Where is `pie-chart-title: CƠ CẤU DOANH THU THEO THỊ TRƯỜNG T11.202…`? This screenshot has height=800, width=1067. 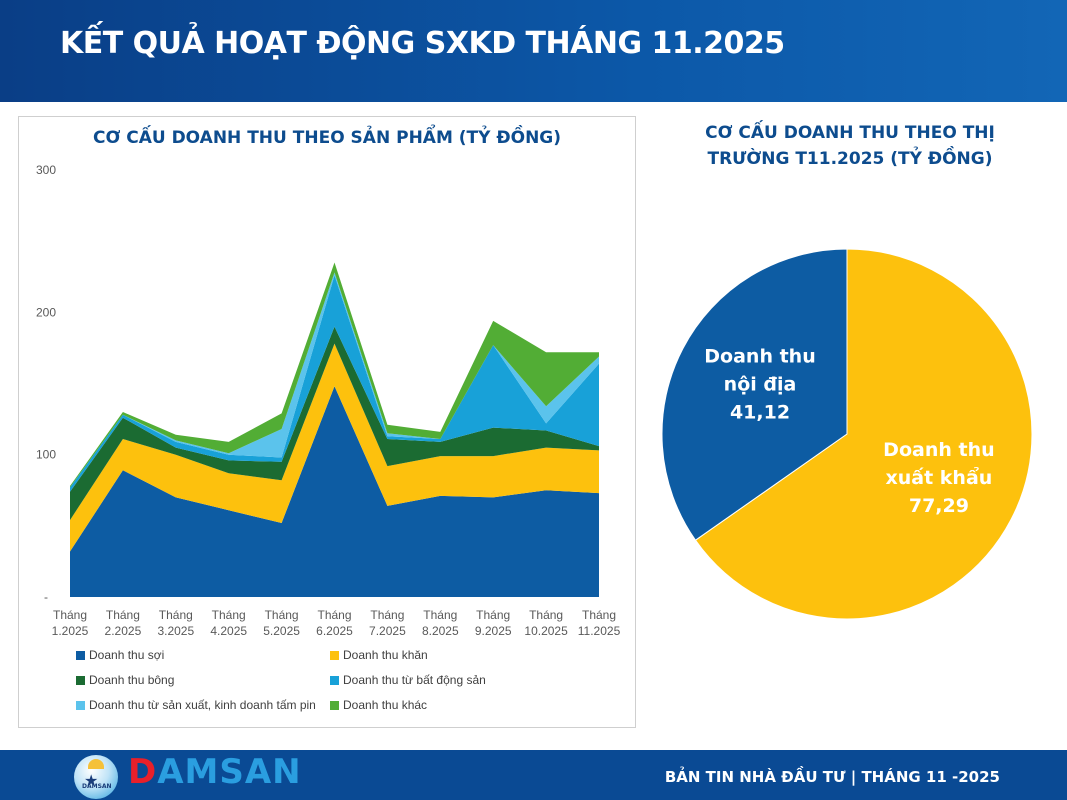
pie-chart-title: CƠ CẤU DOANH THU THEO THỊ TRƯỜNG T11.202… is located at coordinates (850, 146).